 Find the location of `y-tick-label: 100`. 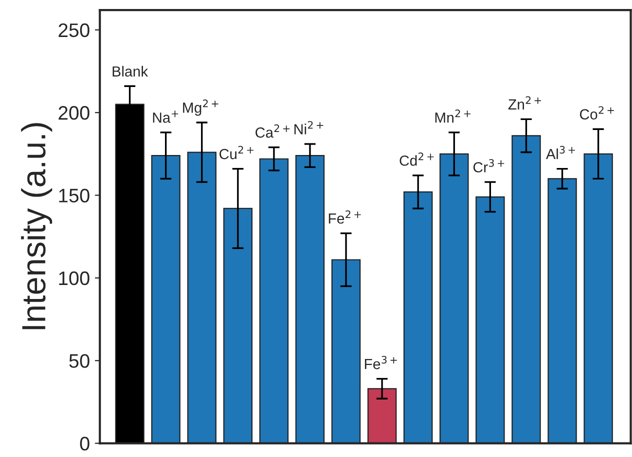

y-tick-label: 100 is located at coordinates (74, 278).